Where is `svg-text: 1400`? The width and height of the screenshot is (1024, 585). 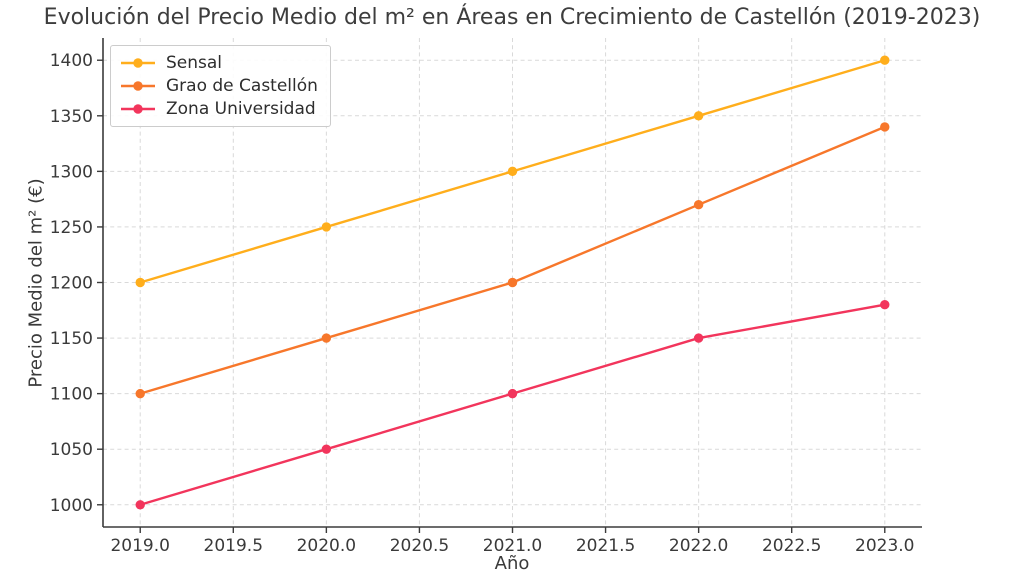 svg-text: 1400 is located at coordinates (71, 61).